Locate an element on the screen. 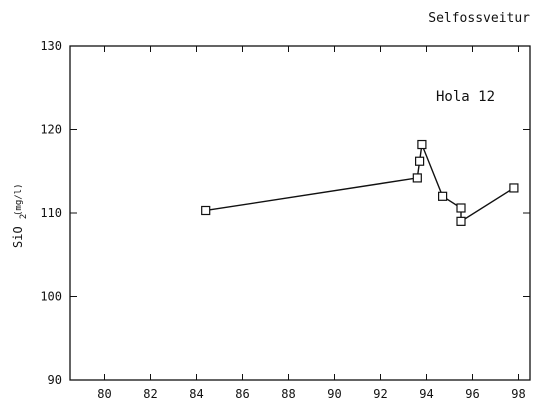 Image resolution: width=545 pixels, height=406 pixels. x-tick-label-4: 88 is located at coordinates (288, 394).